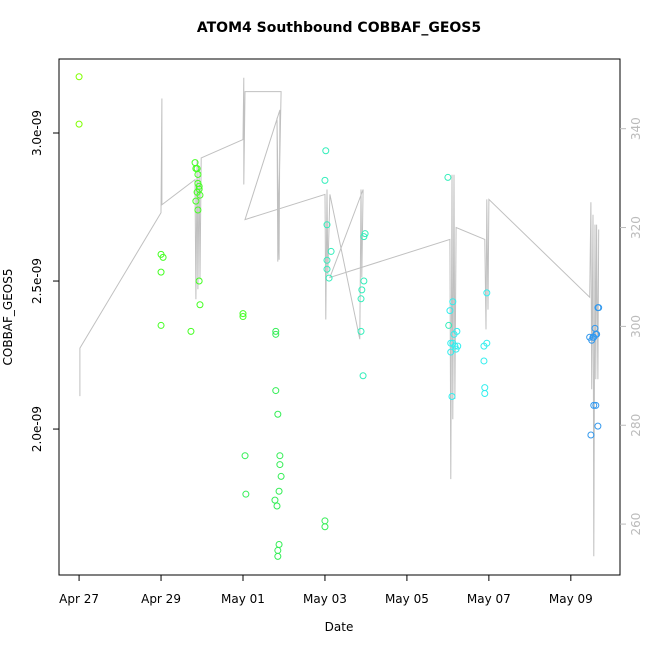 This screenshot has width=650, height=654. Describe the element at coordinates (325, 599) in the screenshot. I see `x-tick-label: May 03` at that location.